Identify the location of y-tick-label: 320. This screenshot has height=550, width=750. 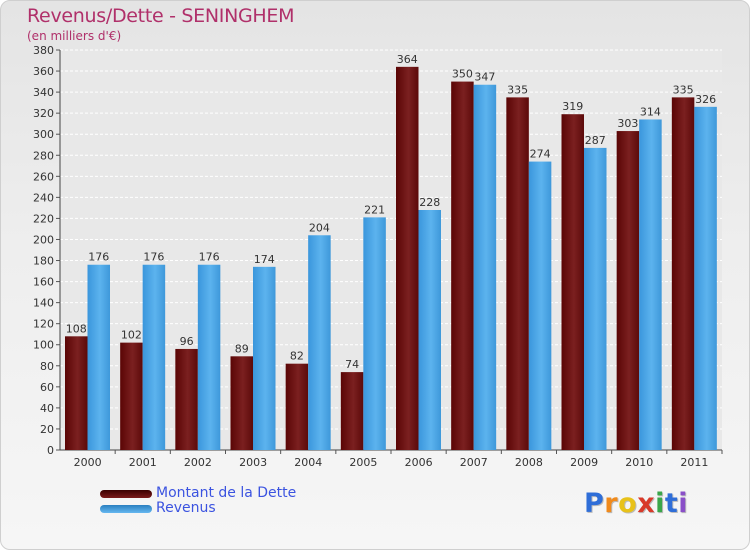
(43, 113).